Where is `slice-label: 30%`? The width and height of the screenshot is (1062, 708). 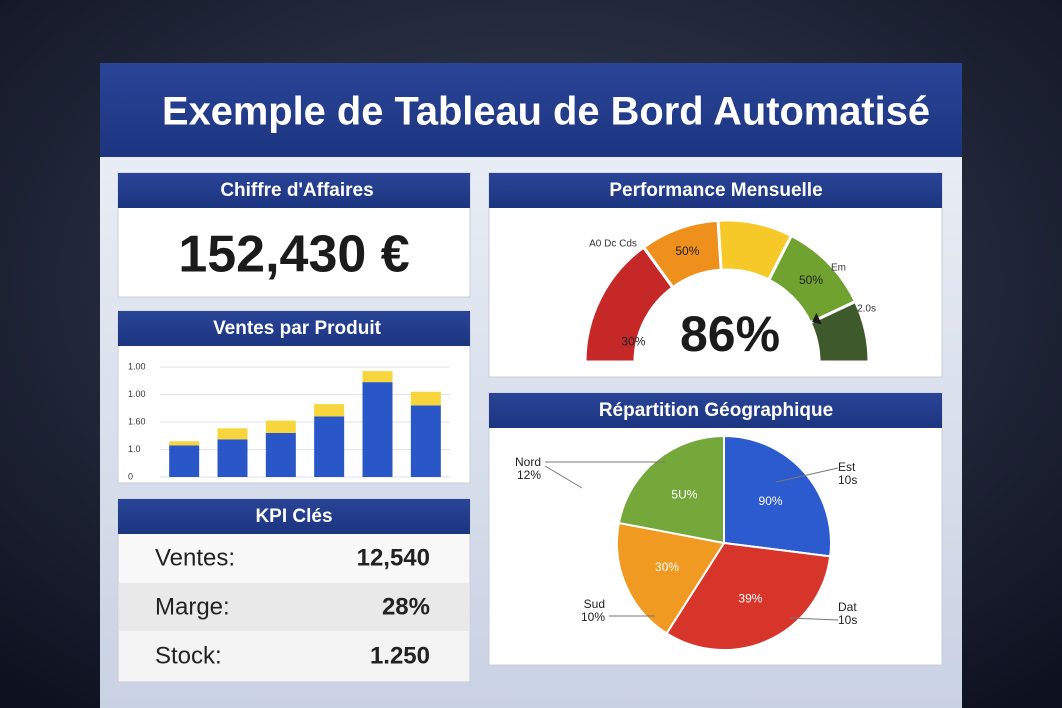 slice-label: 30% is located at coordinates (667, 567).